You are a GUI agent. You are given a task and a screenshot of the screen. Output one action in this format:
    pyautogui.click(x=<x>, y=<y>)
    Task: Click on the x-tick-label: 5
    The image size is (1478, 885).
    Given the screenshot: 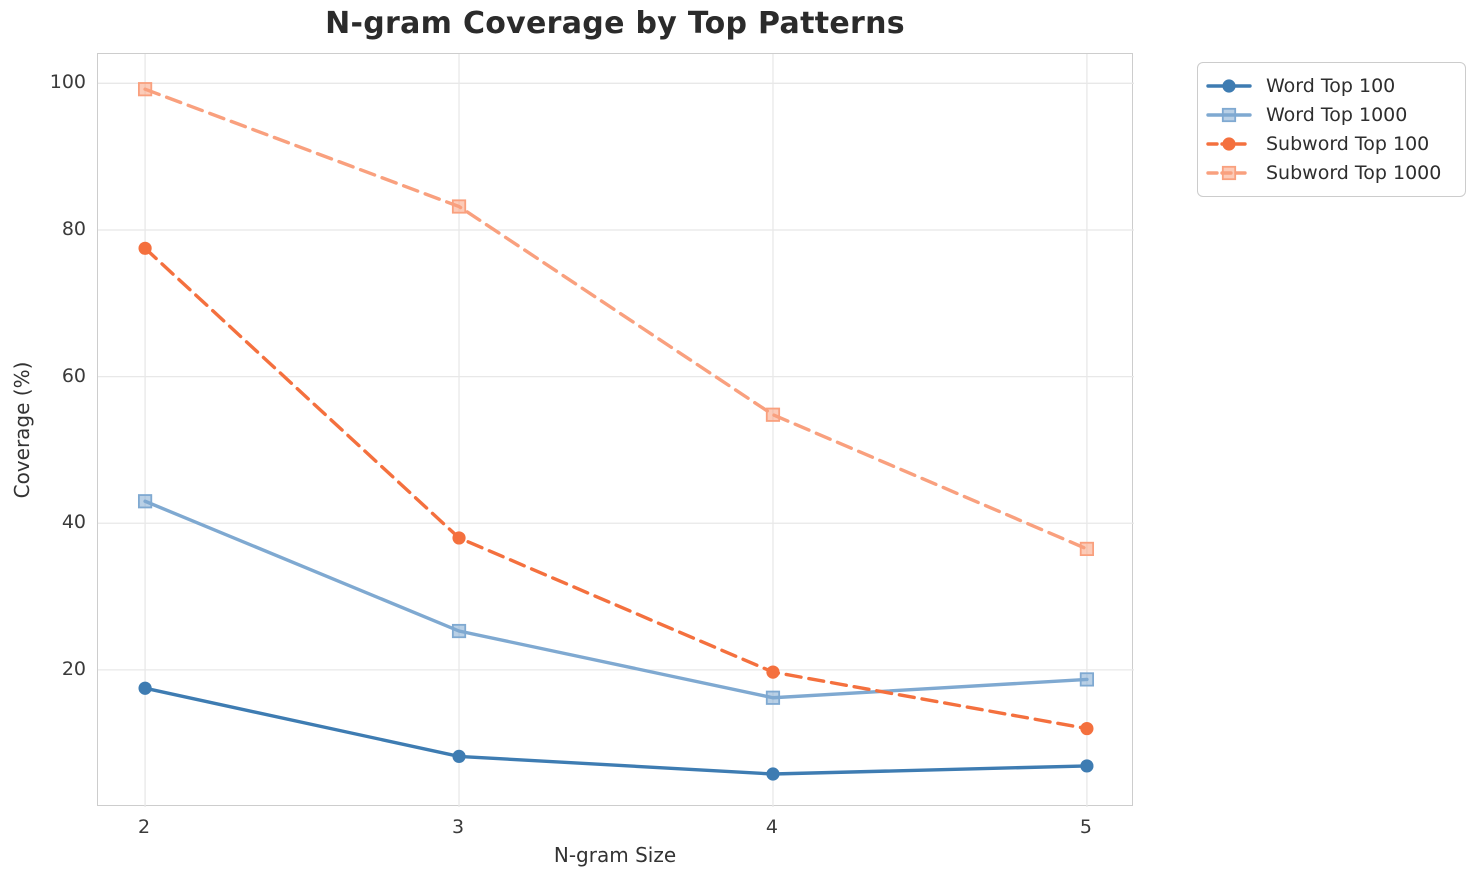 What is the action you would take?
    pyautogui.click(x=1085, y=827)
    